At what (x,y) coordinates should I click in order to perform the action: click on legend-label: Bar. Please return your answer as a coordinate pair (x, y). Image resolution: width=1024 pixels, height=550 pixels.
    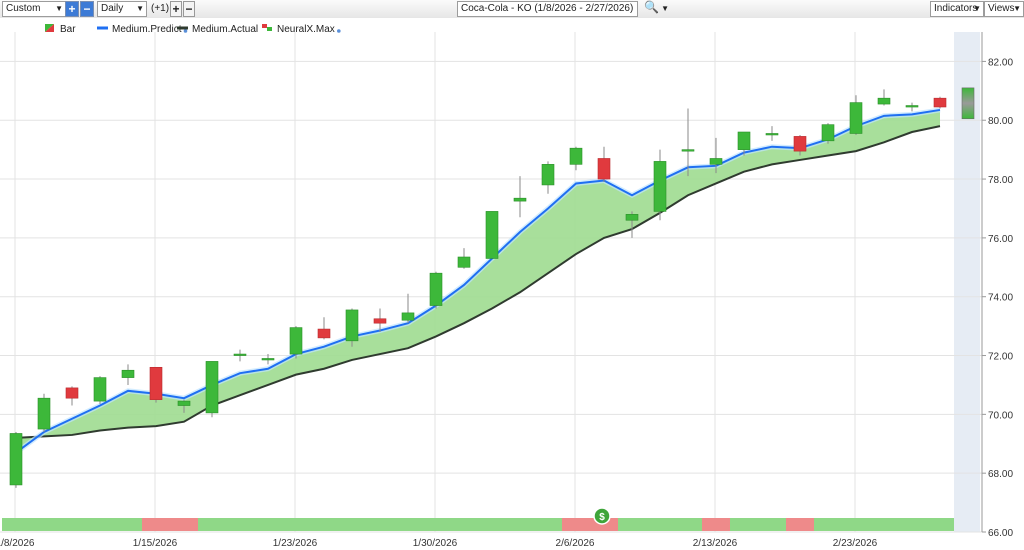
    Looking at the image, I should click on (68, 29).